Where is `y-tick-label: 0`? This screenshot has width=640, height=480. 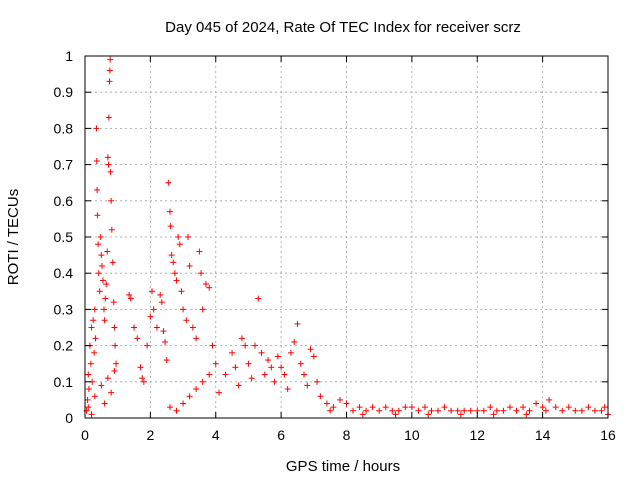 y-tick-label: 0 is located at coordinates (69, 418).